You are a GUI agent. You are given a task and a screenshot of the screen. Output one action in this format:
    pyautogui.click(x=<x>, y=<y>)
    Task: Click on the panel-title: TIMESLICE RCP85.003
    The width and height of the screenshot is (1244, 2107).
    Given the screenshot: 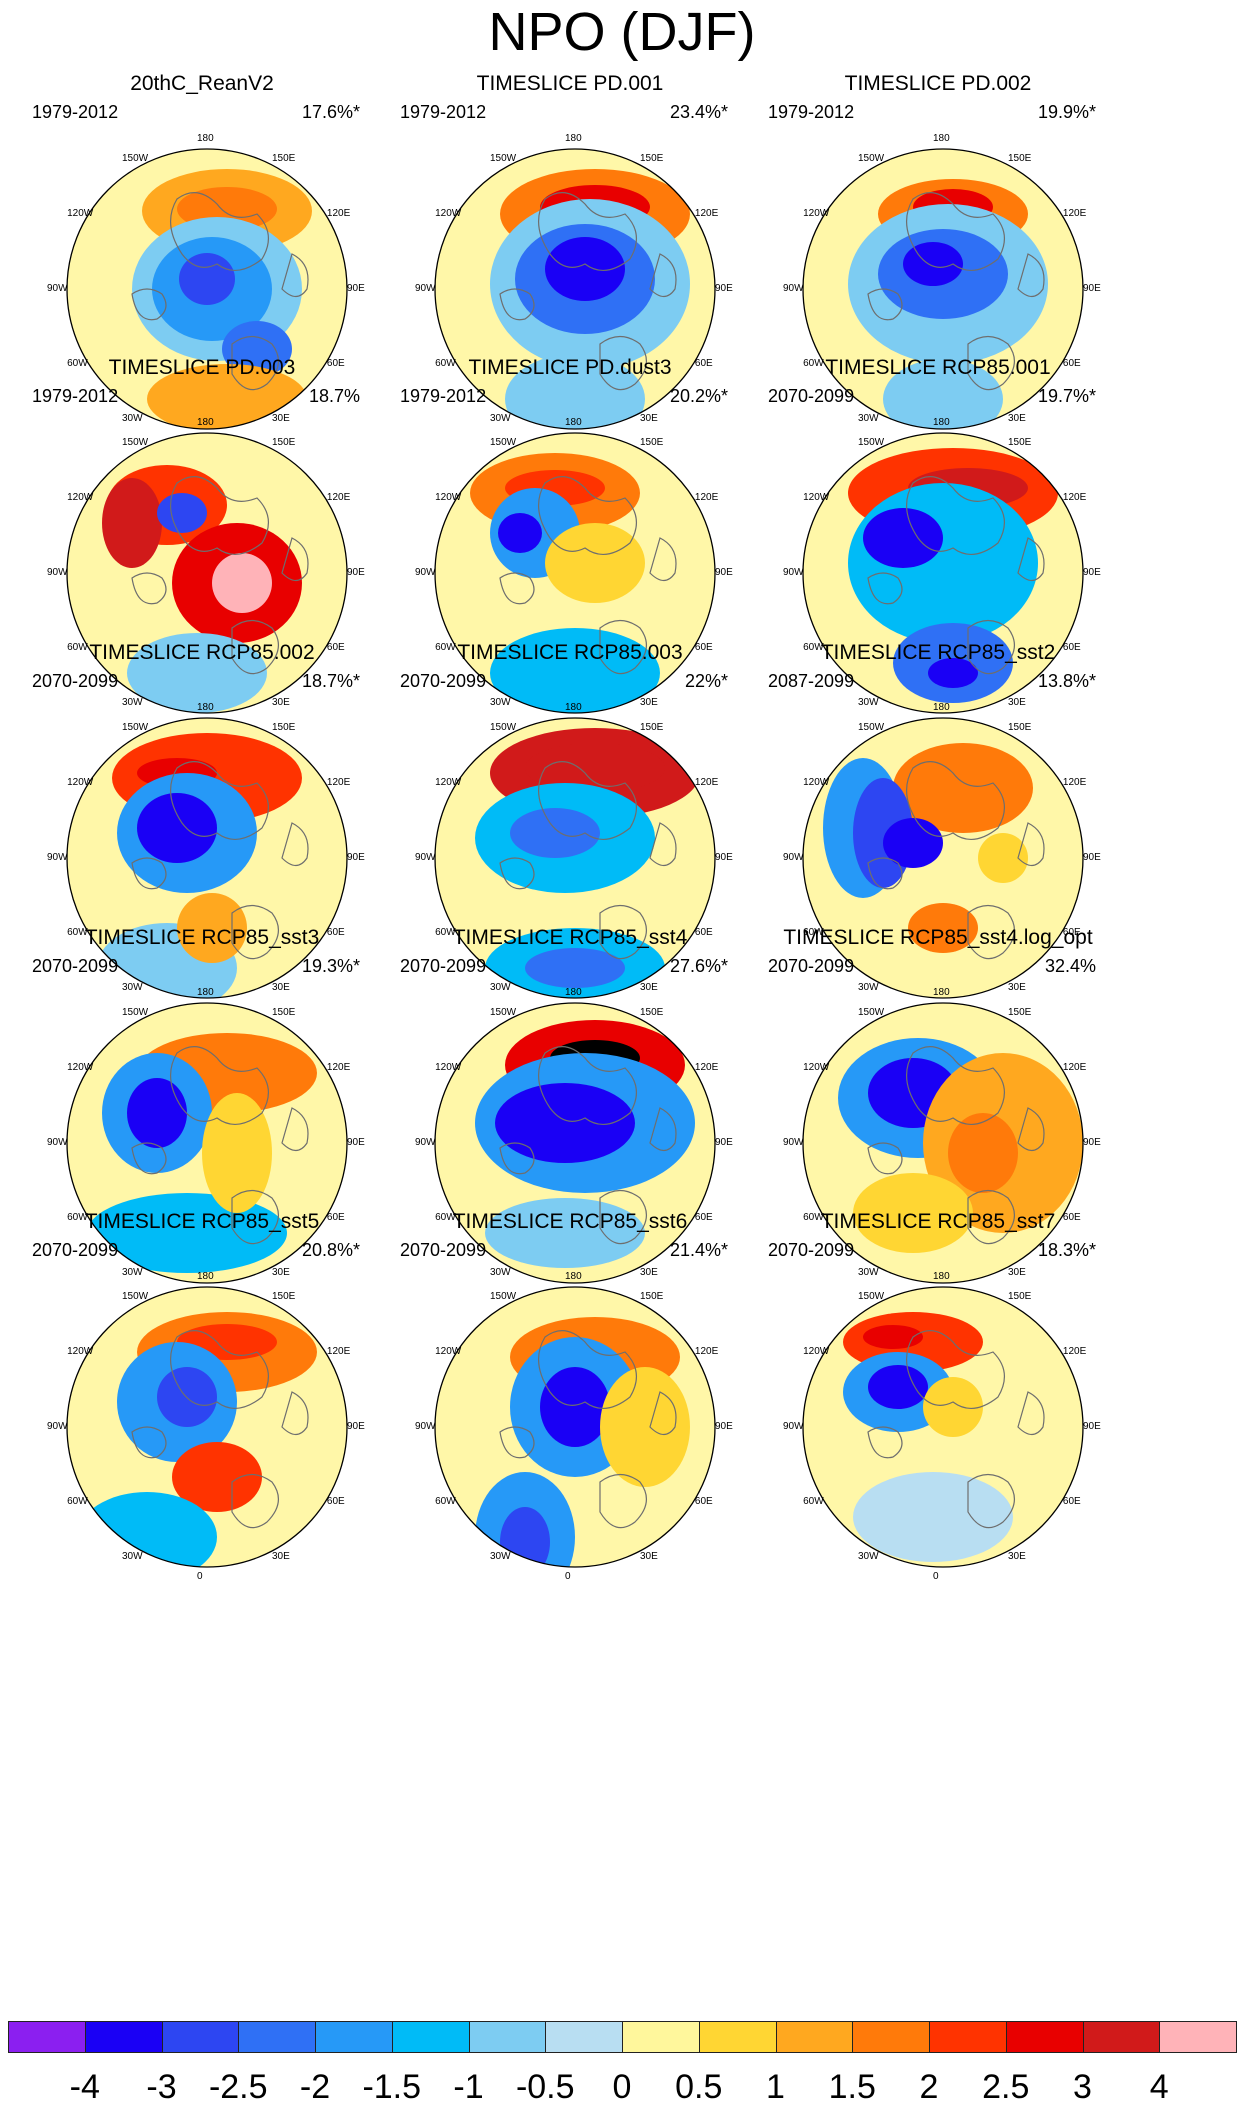 What is the action you would take?
    pyautogui.click(x=570, y=652)
    